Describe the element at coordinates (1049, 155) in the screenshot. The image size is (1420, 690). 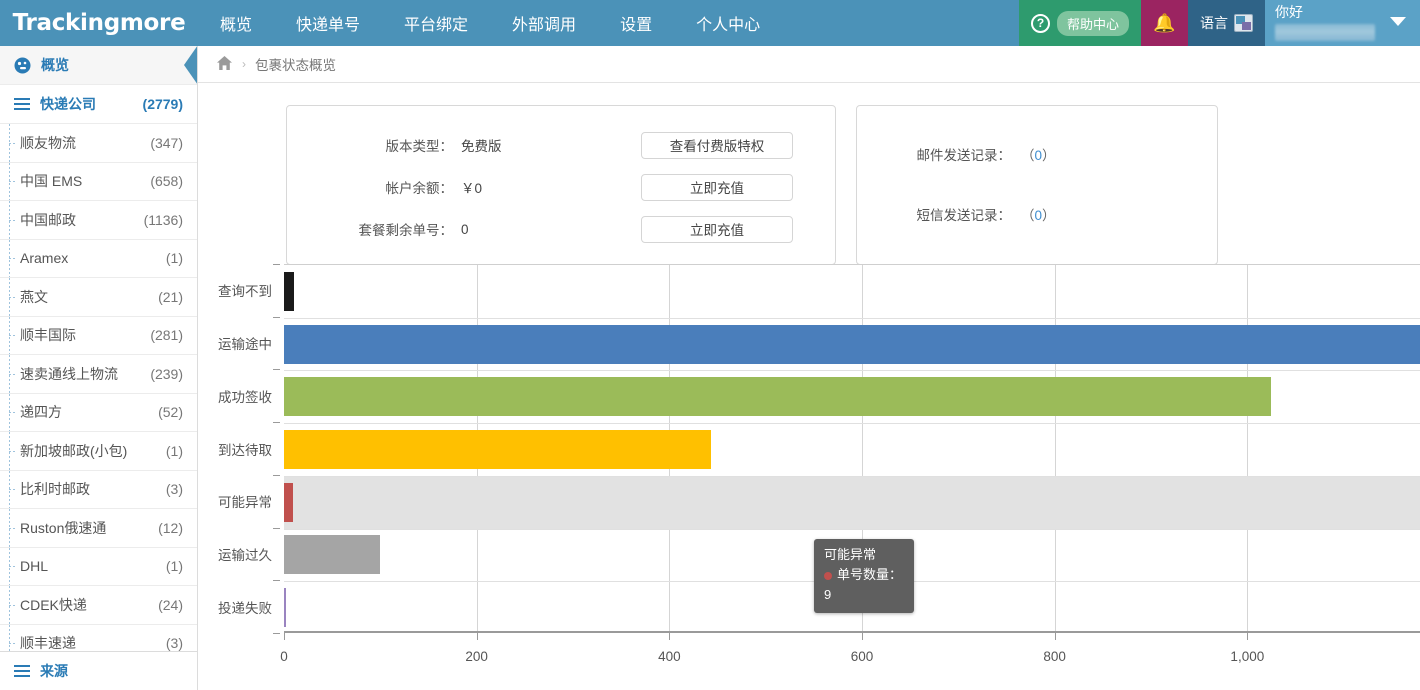
I see `email-count-suffix: ）` at that location.